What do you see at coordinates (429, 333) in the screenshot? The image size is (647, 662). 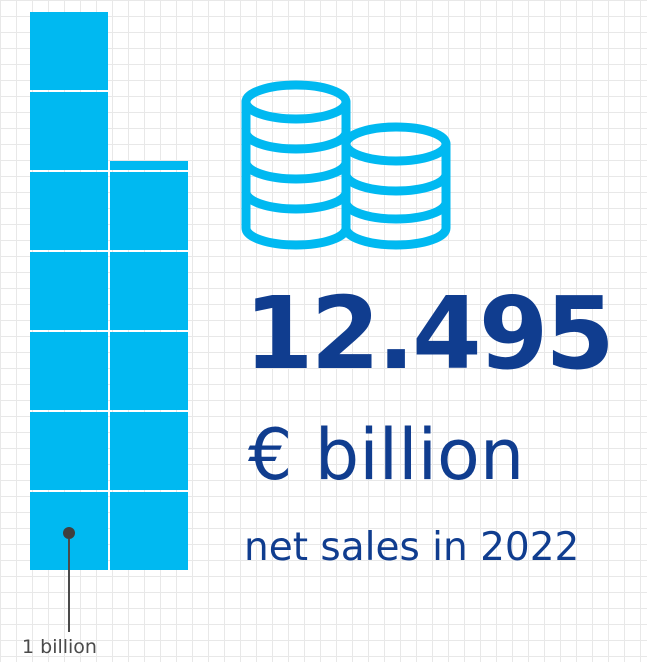 I see `net-sales-value: 12.495` at bounding box center [429, 333].